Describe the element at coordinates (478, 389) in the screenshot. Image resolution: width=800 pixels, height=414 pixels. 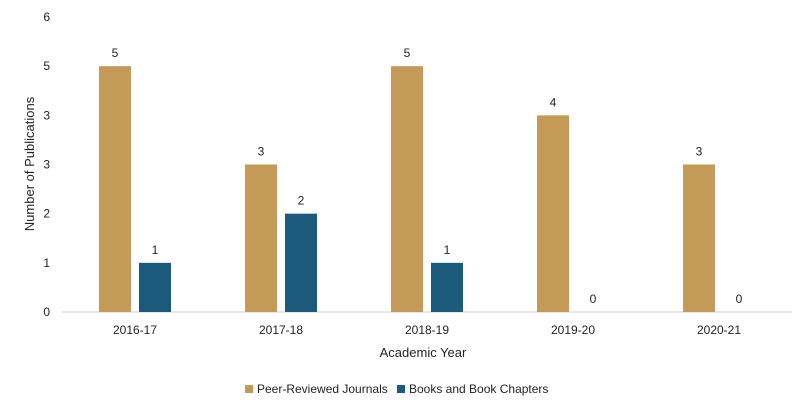
I see `legend-label: Books and Book Chapters` at that location.